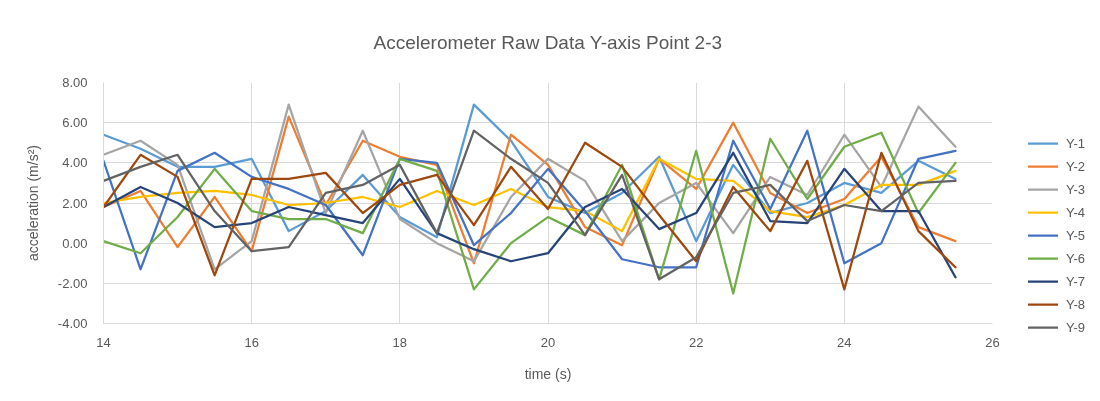 The width and height of the screenshot is (1100, 401). Describe the element at coordinates (75, 163) in the screenshot. I see `y-tick-label: 4.00` at that location.